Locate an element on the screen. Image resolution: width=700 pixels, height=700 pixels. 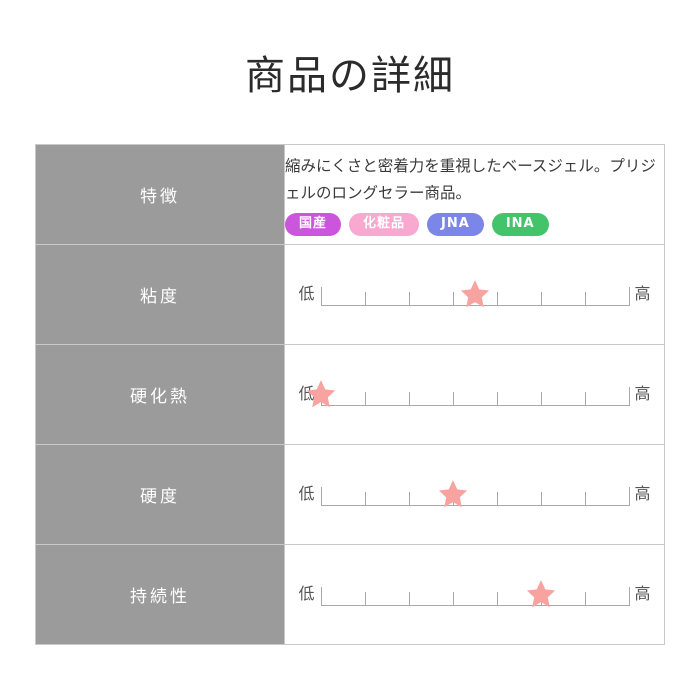
badge-kokusan: 国産 is located at coordinates (313, 224).